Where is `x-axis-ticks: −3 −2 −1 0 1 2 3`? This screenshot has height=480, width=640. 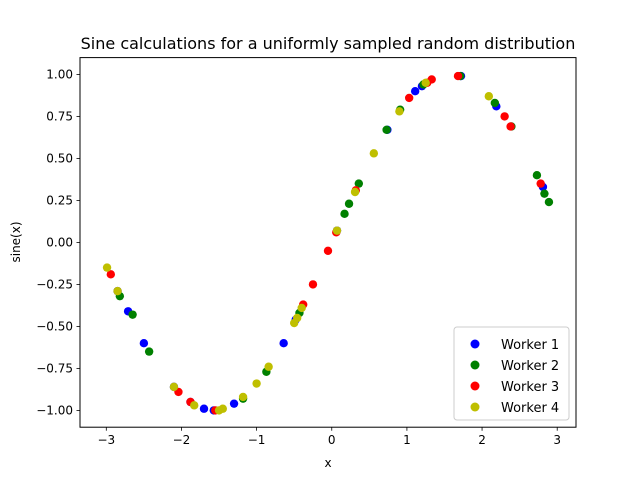 x-axis-ticks: −3 −2 −1 0 1 2 3 is located at coordinates (329, 437).